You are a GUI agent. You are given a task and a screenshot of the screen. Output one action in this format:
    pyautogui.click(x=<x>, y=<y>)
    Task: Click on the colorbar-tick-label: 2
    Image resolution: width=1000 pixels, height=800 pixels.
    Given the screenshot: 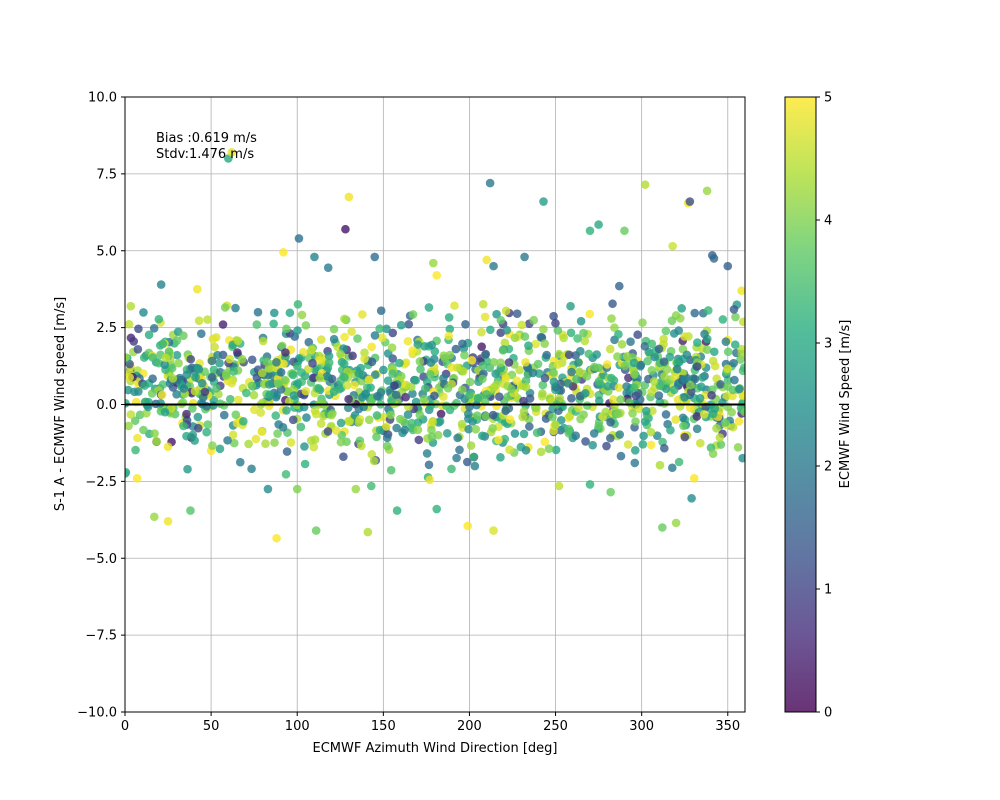 What is the action you would take?
    pyautogui.click(x=828, y=467)
    